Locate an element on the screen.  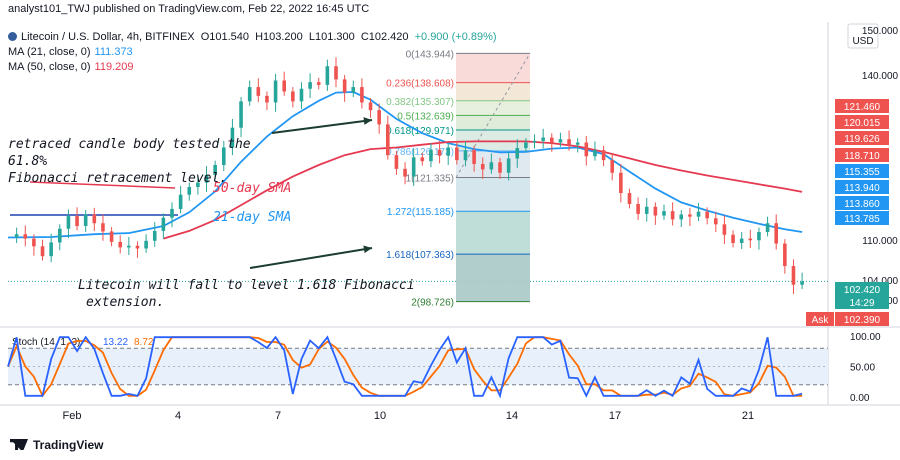
price-badge-label: 102.420 is located at coordinates (862, 290).